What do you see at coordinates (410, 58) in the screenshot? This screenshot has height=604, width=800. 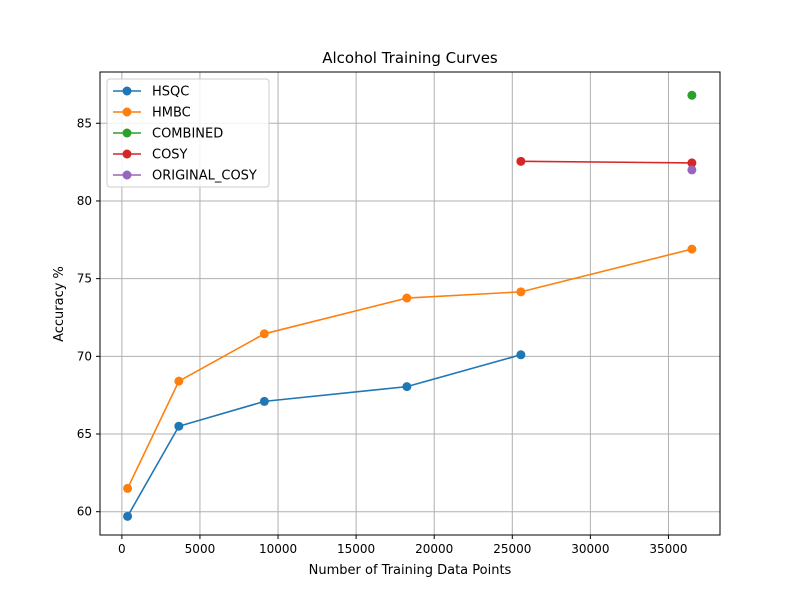 I see `chart-title: Alcohol Training Curves` at bounding box center [410, 58].